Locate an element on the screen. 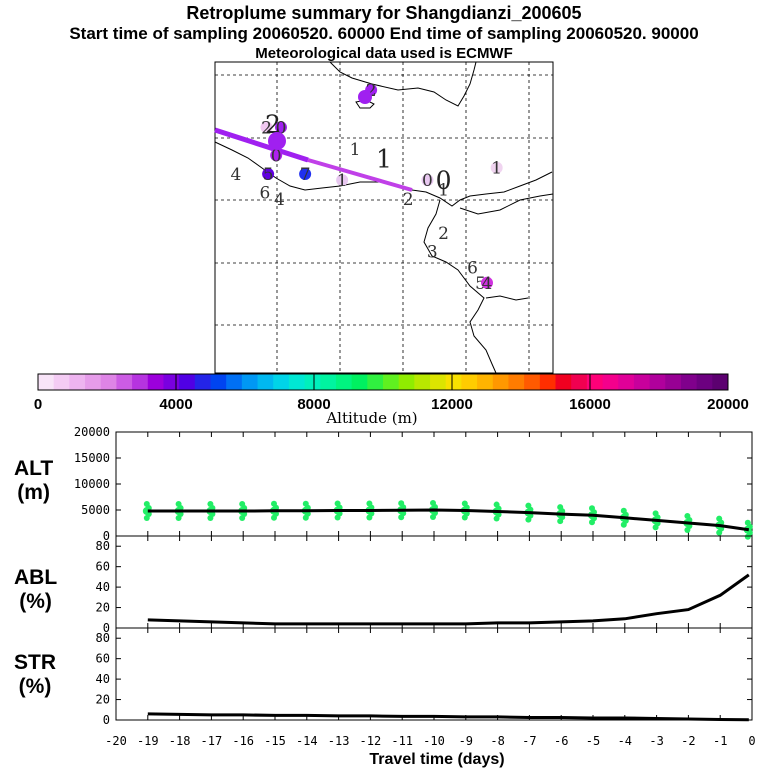 The height and width of the screenshot is (768, 768). abl-ytick-label: 40 is located at coordinates (103, 587).